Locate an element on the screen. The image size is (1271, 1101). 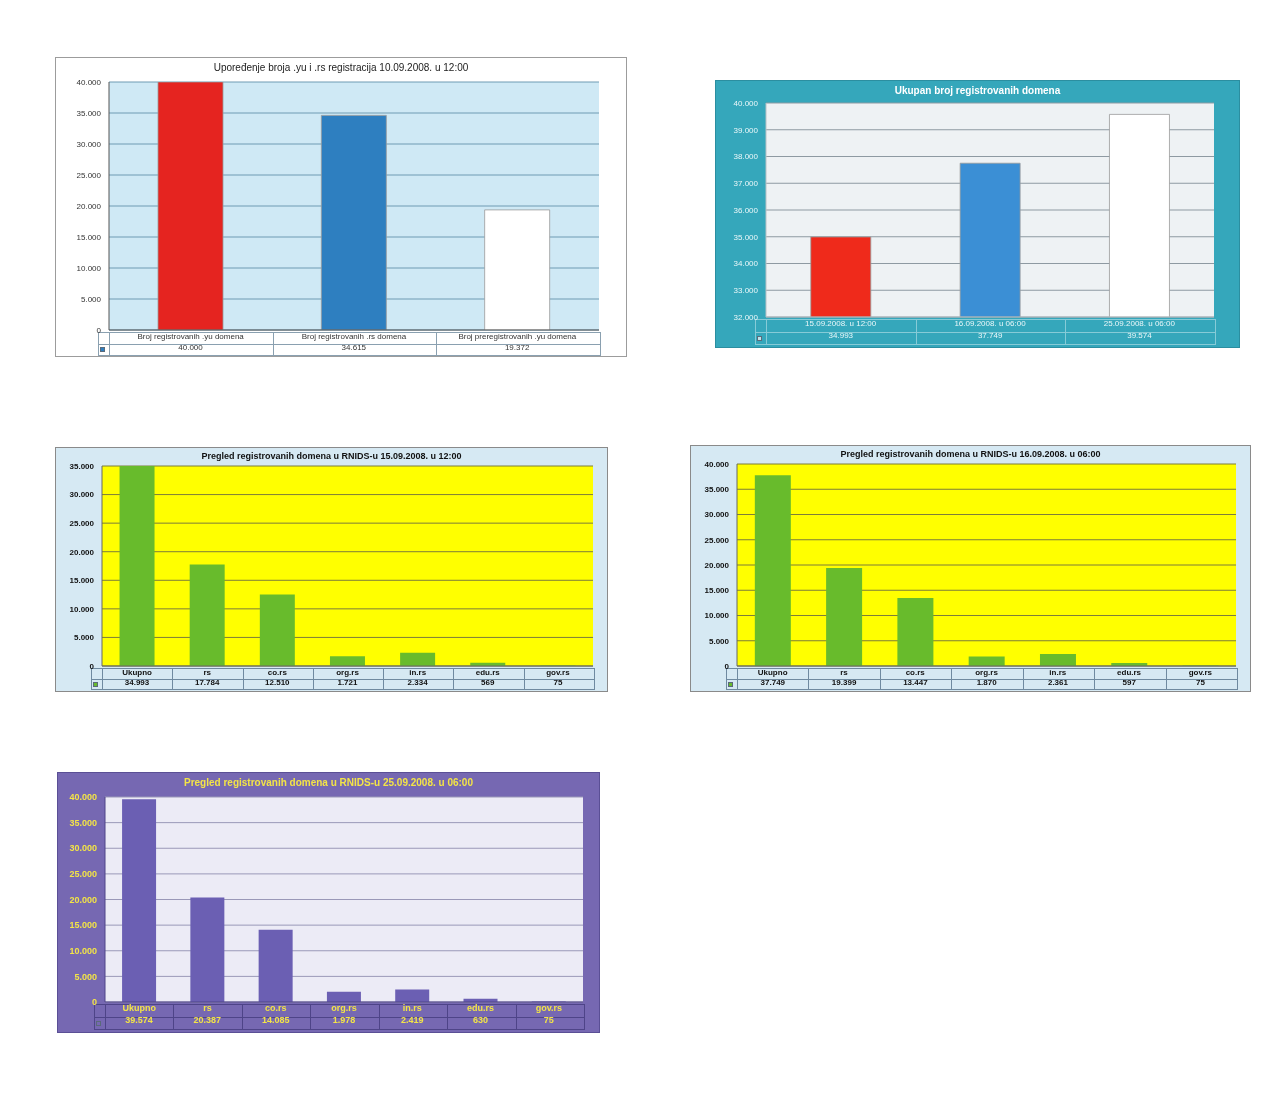
data-label: 34.615 is located at coordinates (354, 347).